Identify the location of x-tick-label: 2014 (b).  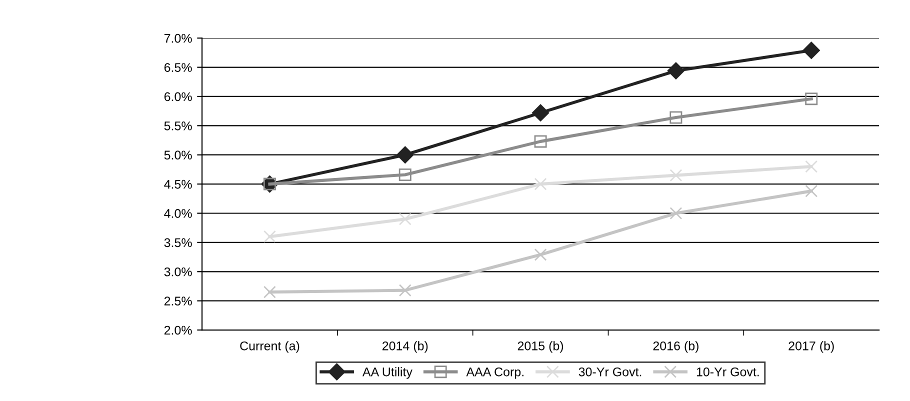
(405, 347).